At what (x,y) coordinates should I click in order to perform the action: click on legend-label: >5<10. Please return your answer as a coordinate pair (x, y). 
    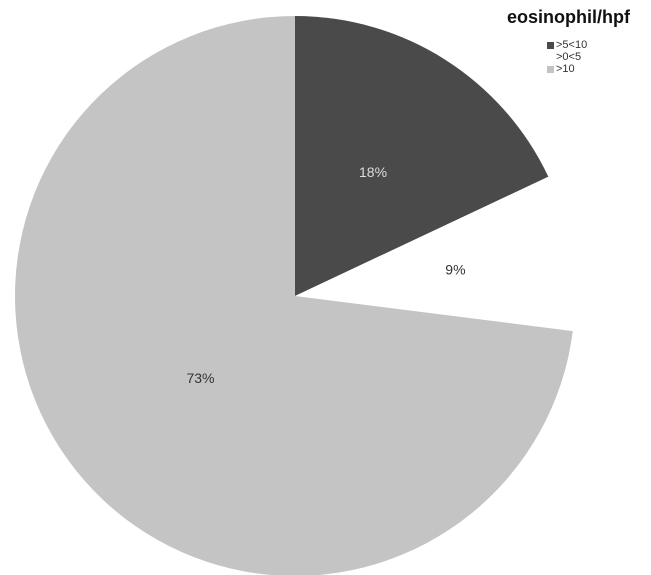
    Looking at the image, I should click on (572, 45).